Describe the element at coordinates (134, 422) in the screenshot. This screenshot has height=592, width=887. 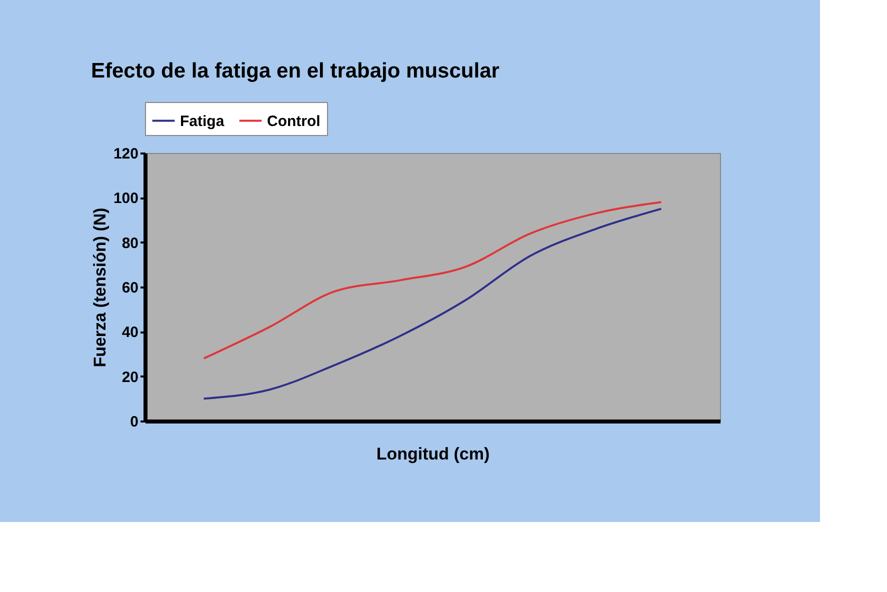
I see `y-tick-label: 0` at that location.